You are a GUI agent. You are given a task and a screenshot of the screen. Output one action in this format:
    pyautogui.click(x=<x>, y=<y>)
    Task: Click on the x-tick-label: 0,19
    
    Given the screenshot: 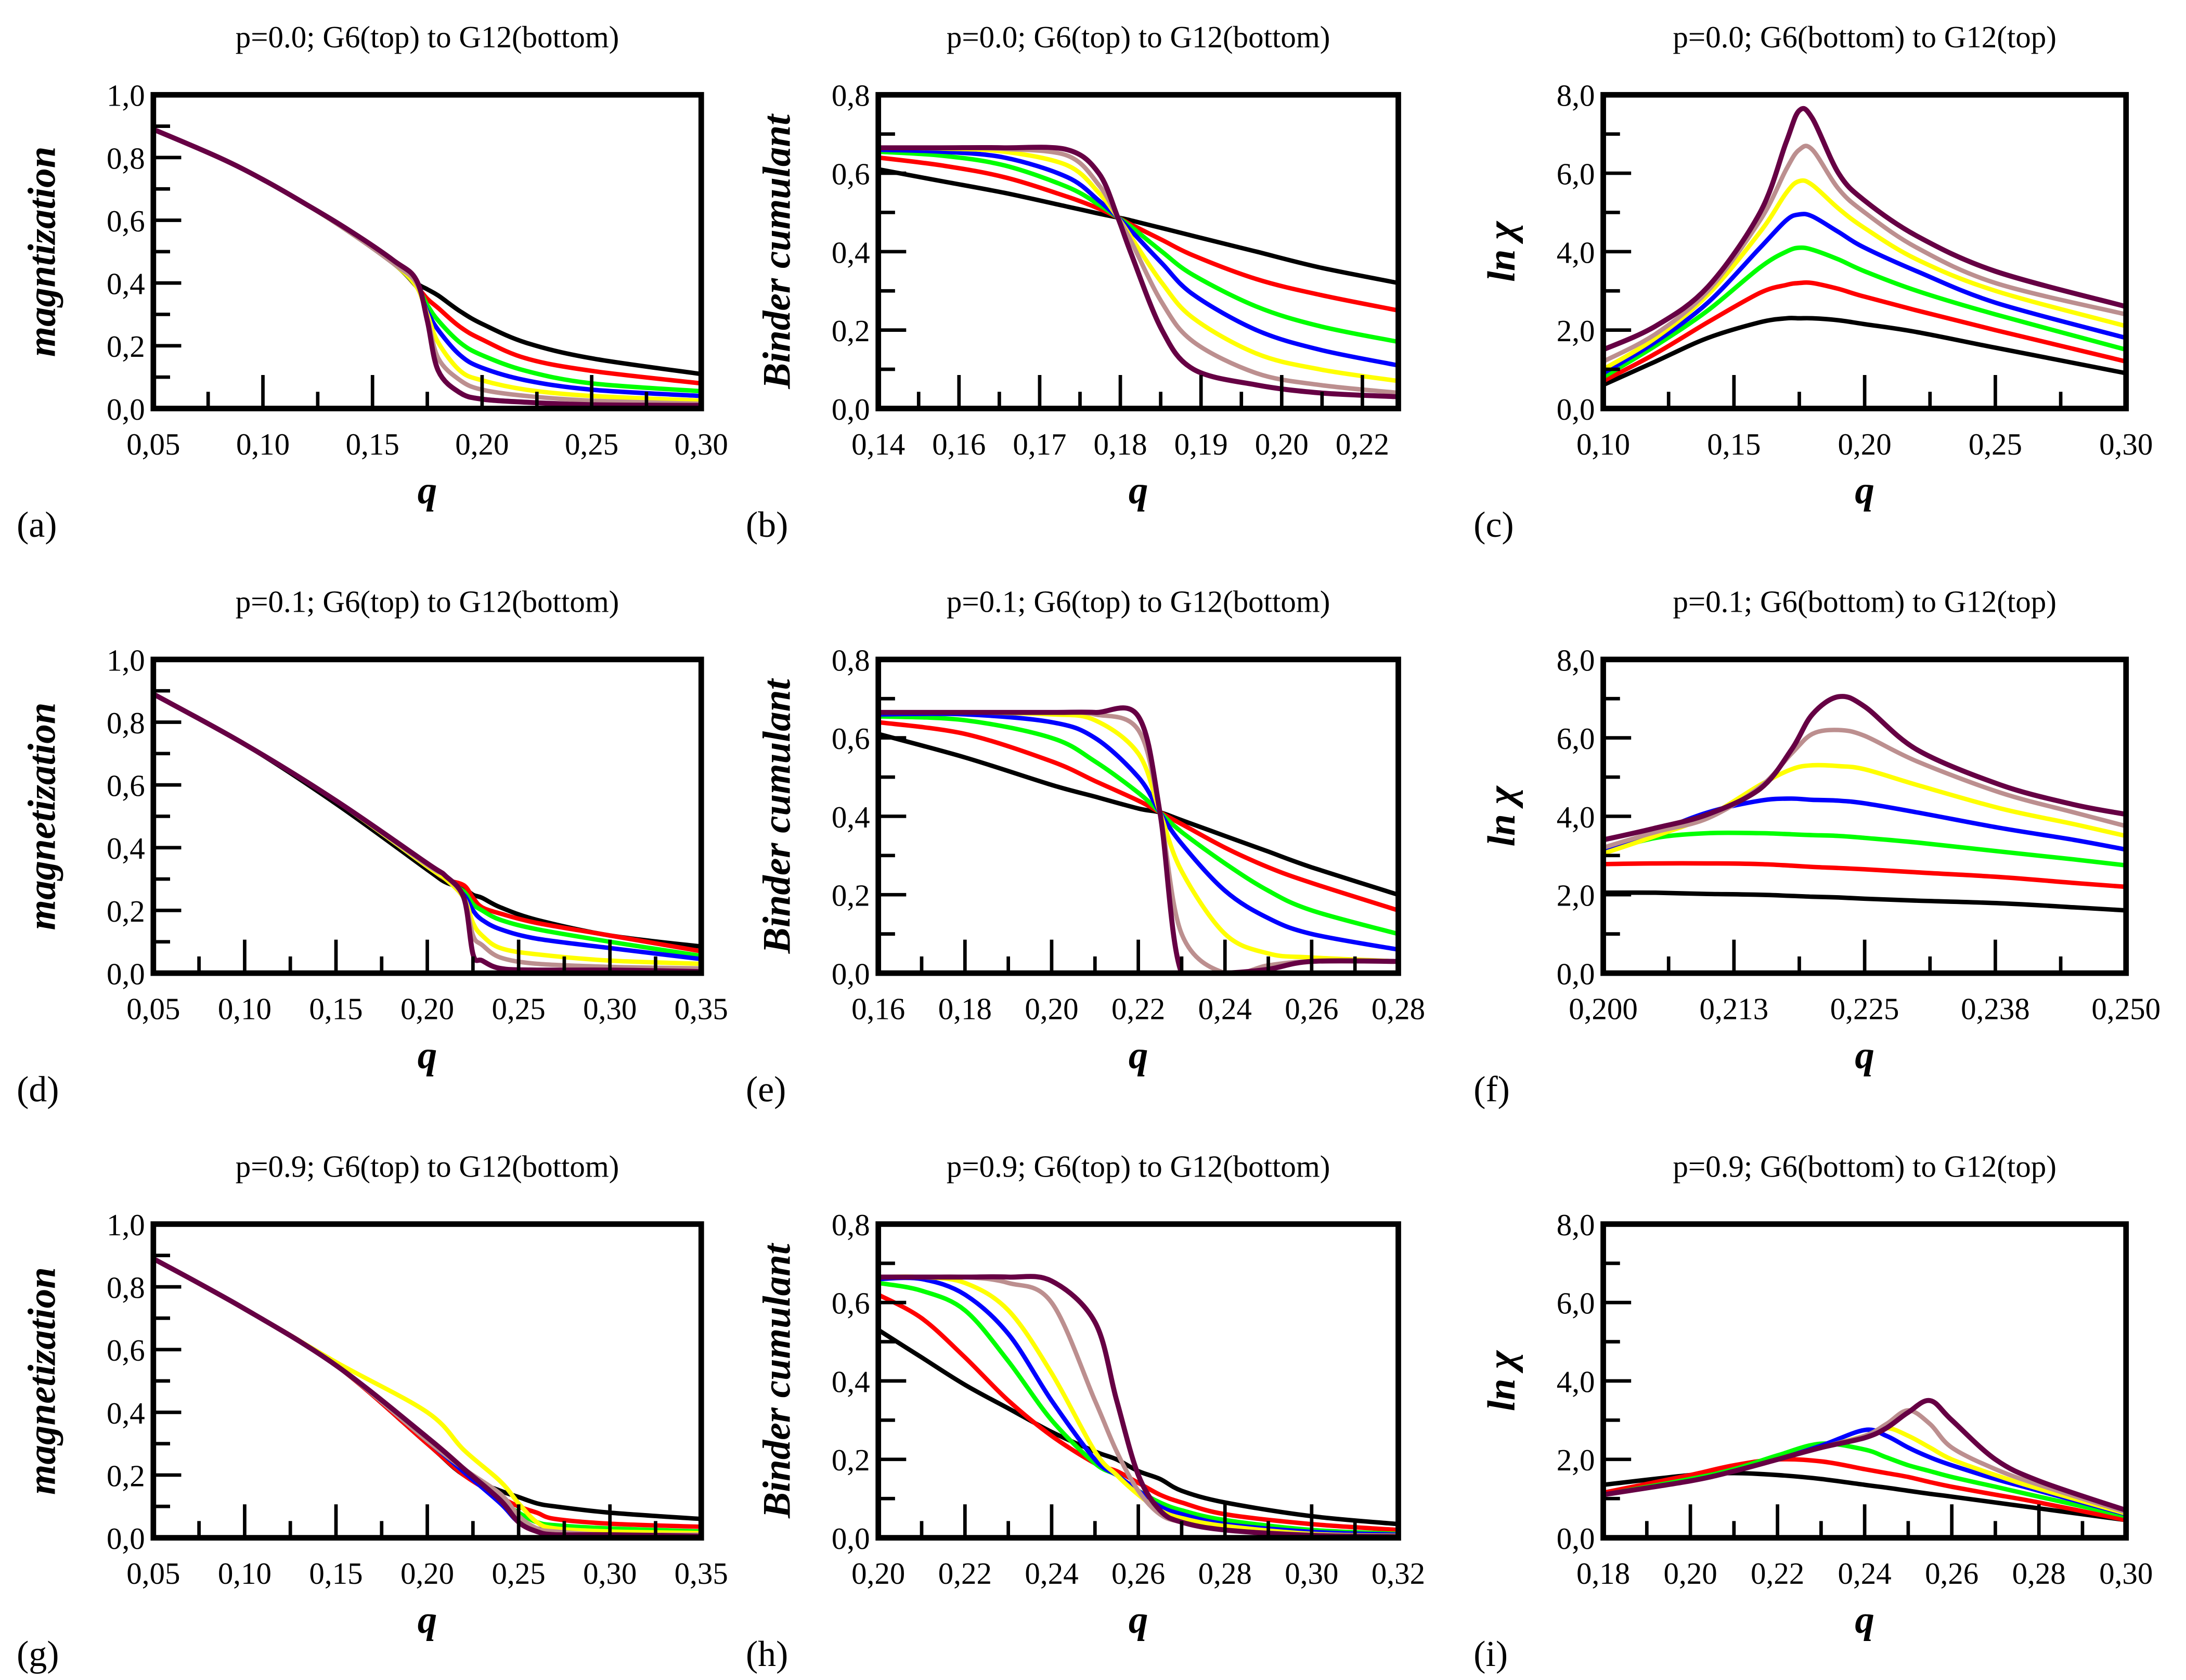 What is the action you would take?
    pyautogui.click(x=1201, y=444)
    